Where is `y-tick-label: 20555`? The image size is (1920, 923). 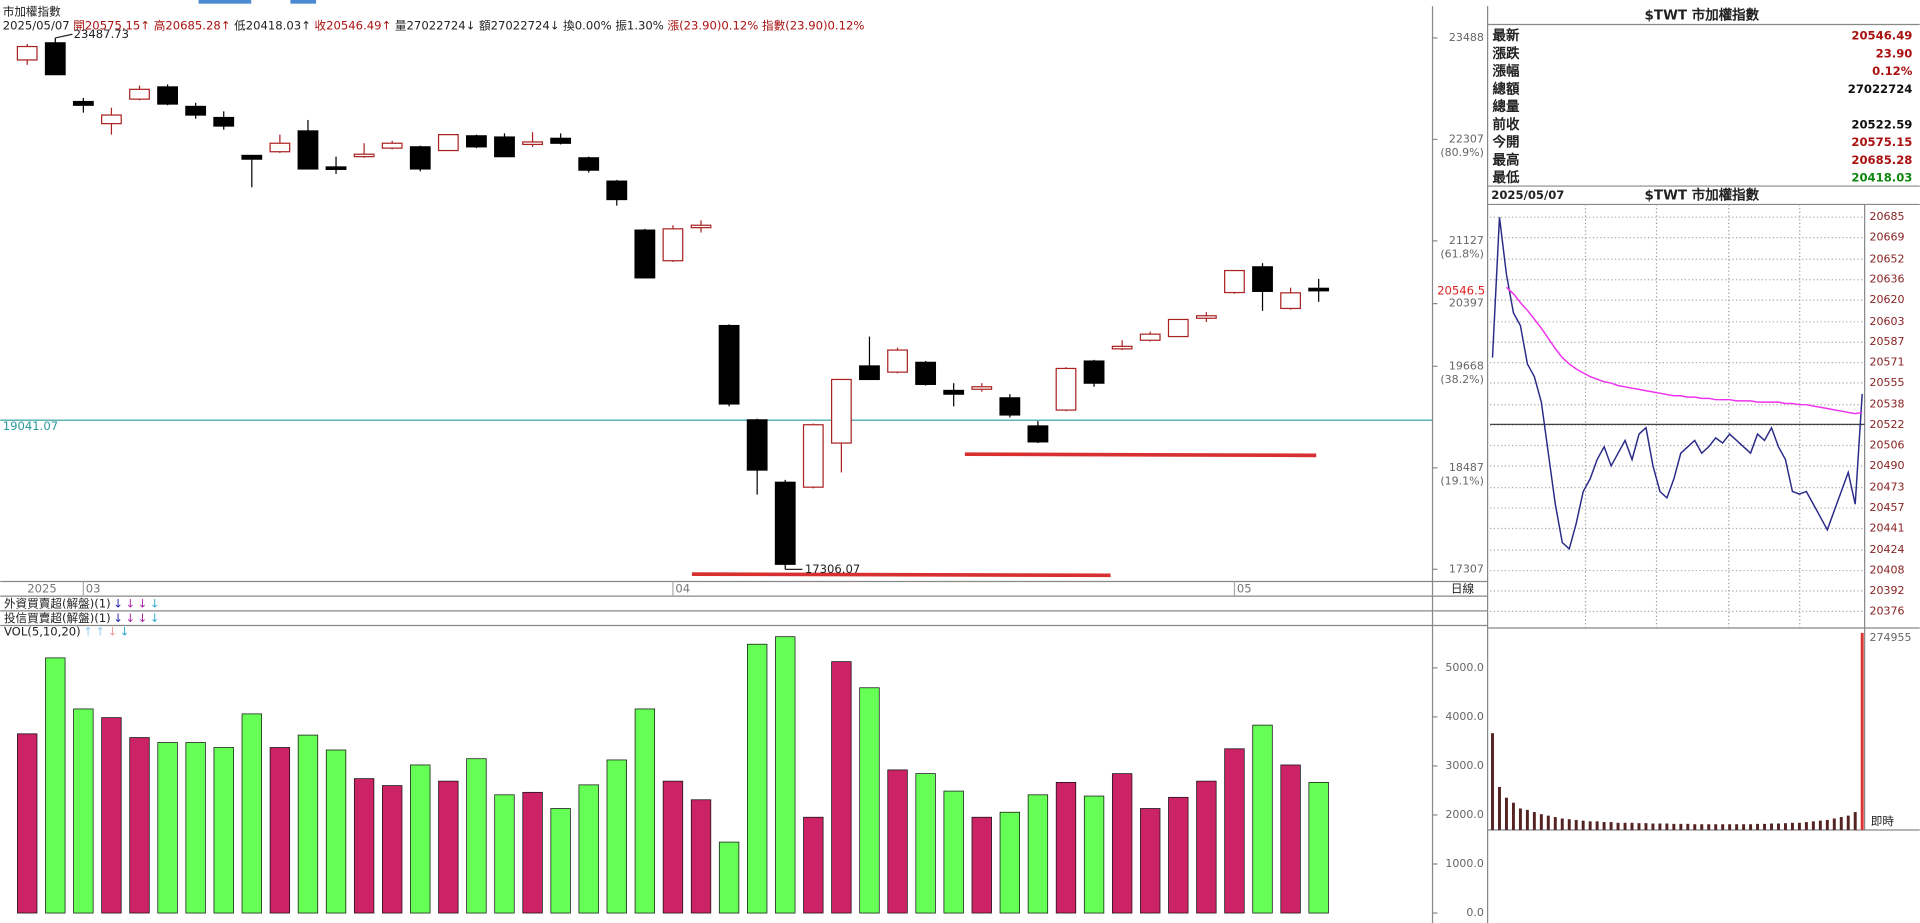 y-tick-label: 20555 is located at coordinates (1887, 382).